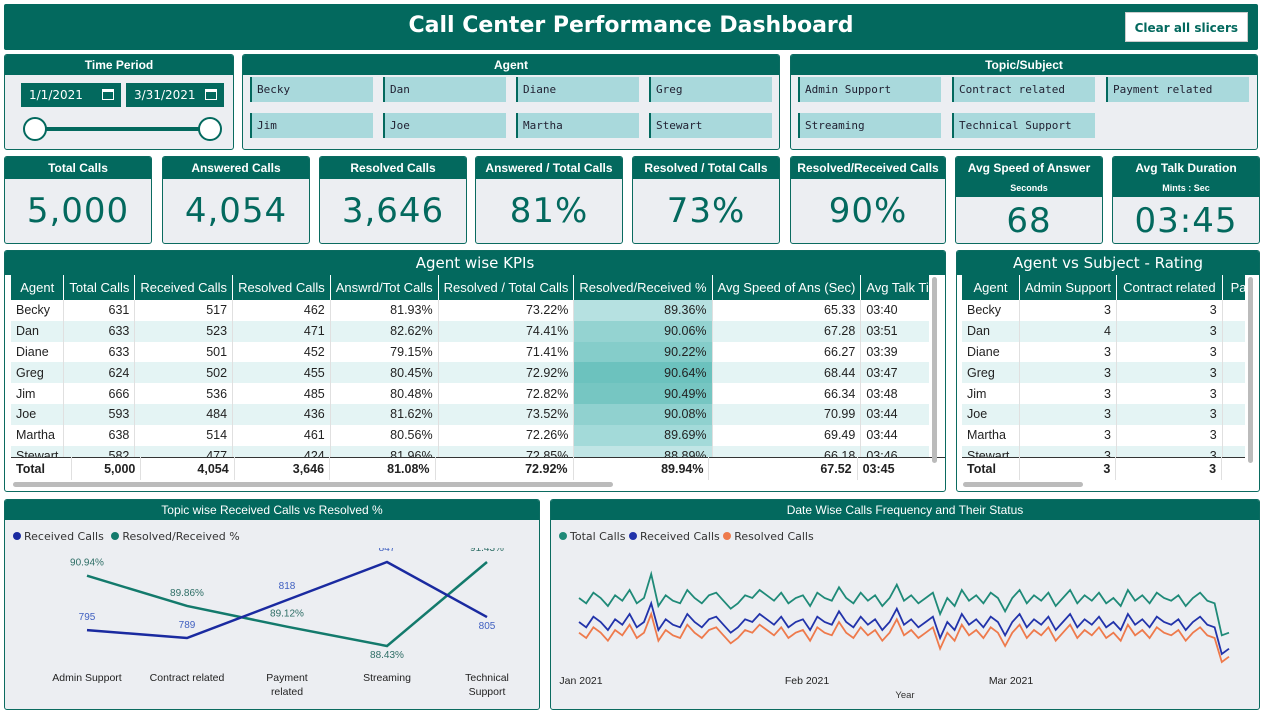  Describe the element at coordinates (287, 586) in the screenshot. I see `data-label: 818` at that location.